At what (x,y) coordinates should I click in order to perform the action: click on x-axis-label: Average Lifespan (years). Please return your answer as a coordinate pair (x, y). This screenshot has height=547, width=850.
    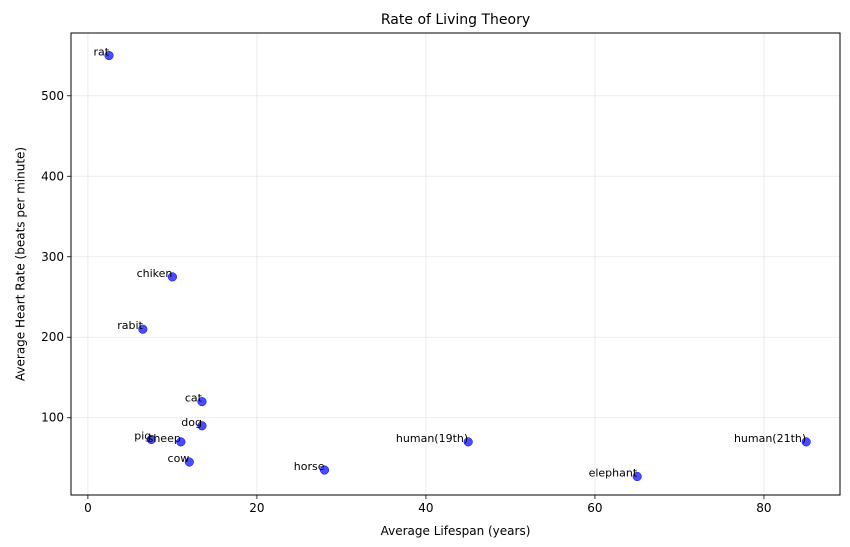
    Looking at the image, I should click on (456, 531).